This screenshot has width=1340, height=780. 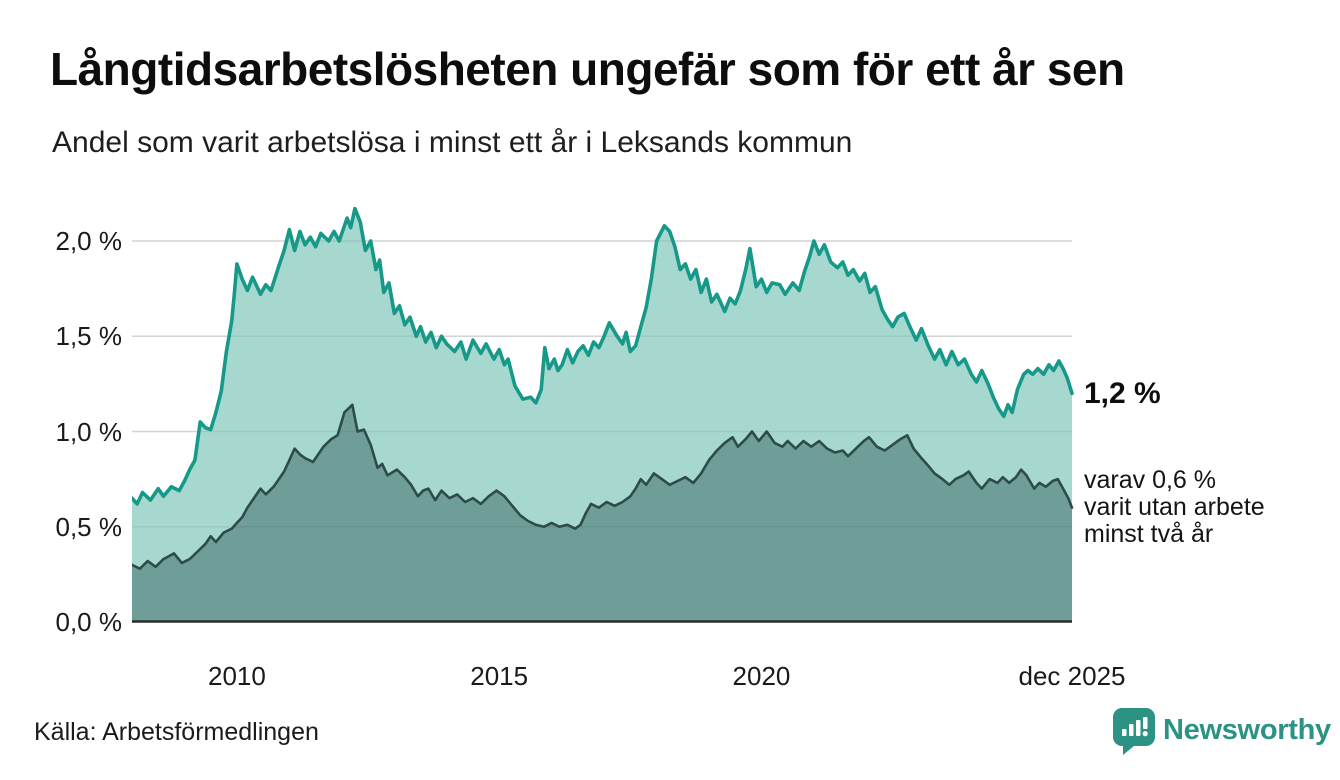 What do you see at coordinates (1150, 480) in the screenshot?
I see `two-year-note-line1: varav 0,6 %` at bounding box center [1150, 480].